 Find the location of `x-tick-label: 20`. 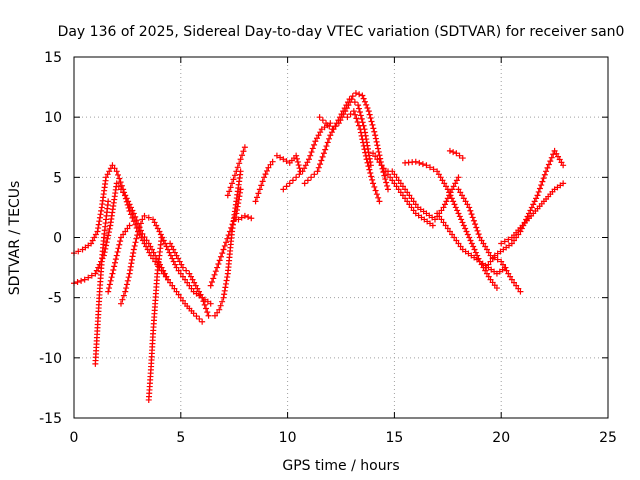

x-tick-label: 20 is located at coordinates (501, 438).